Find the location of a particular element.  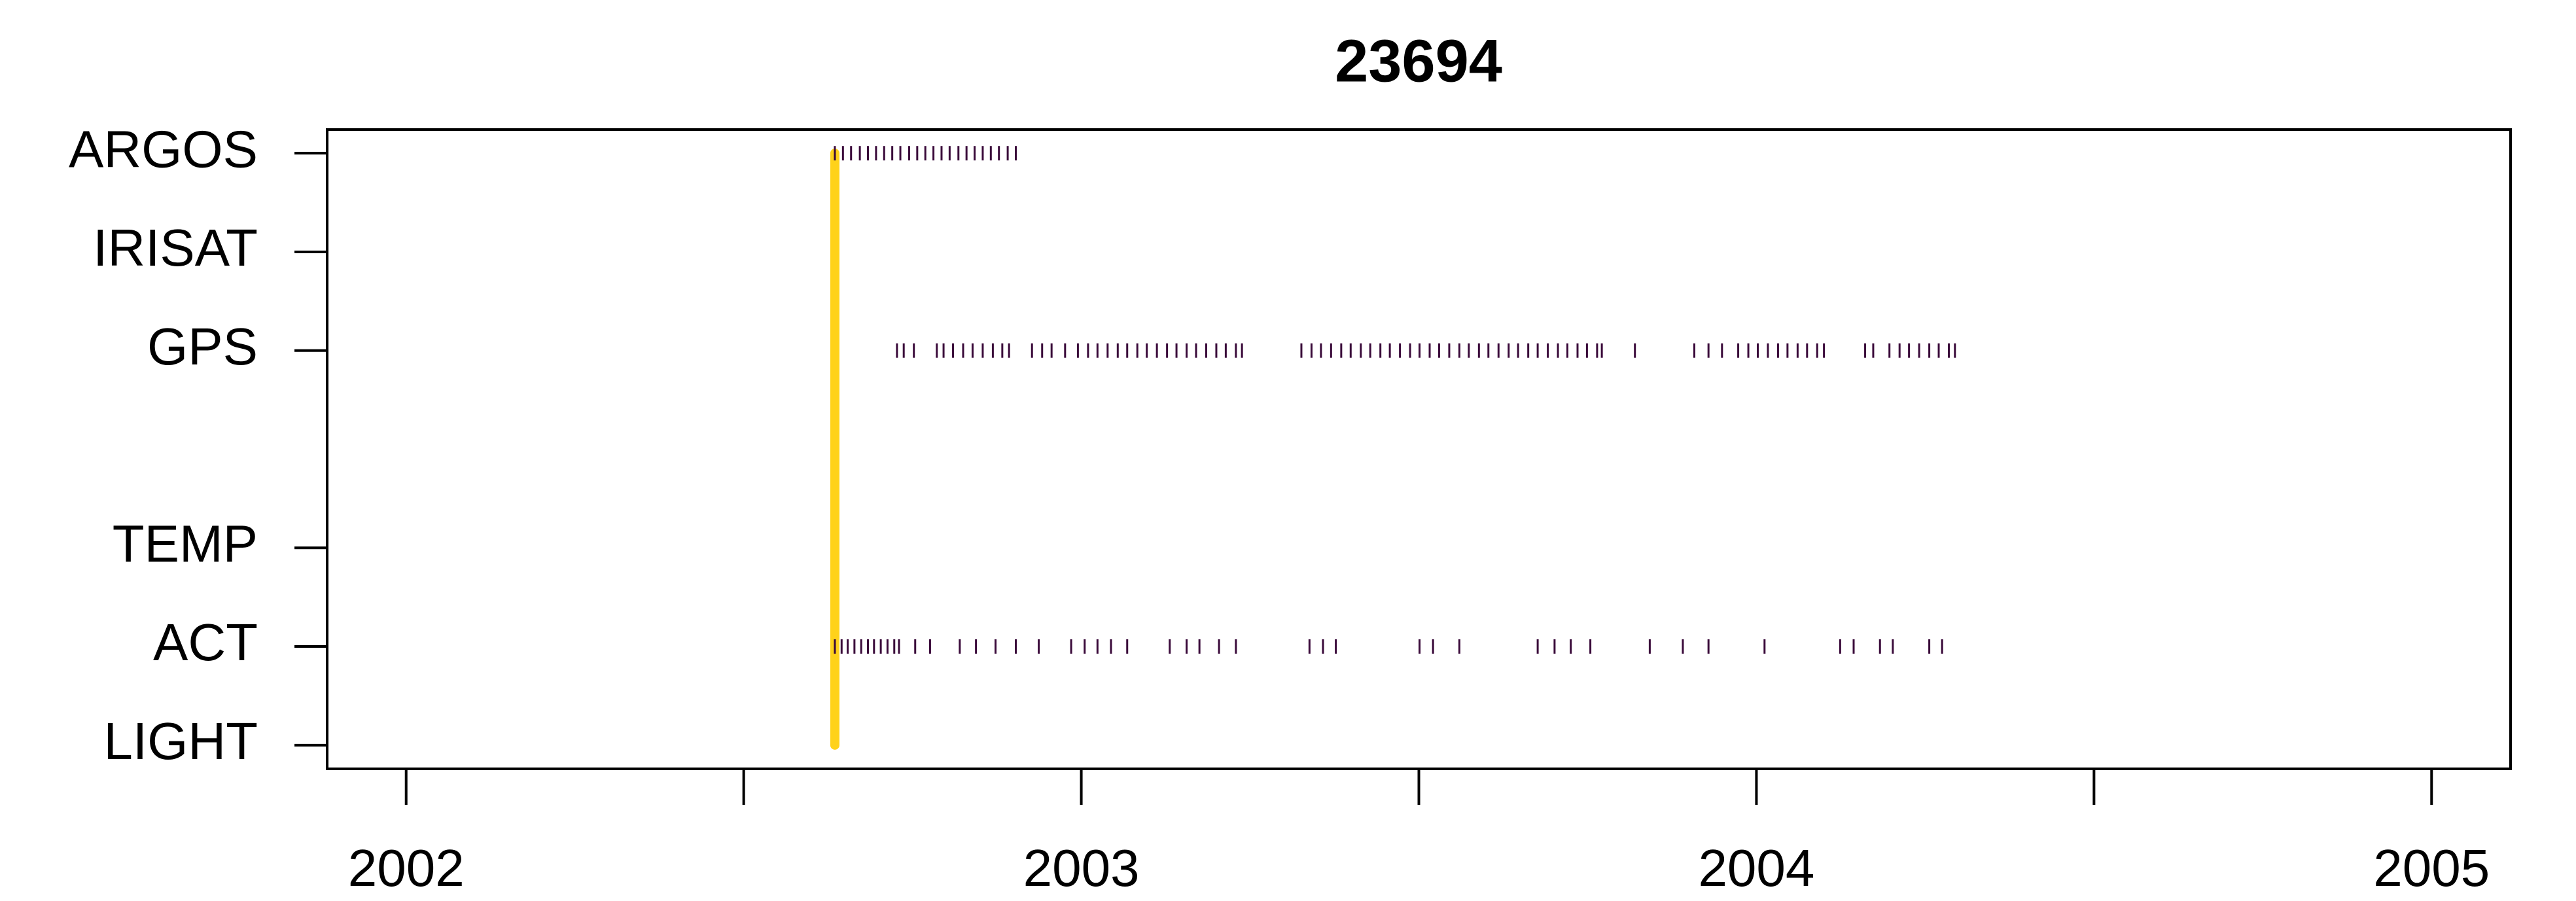

y-tick-label: GPS is located at coordinates (202, 346).